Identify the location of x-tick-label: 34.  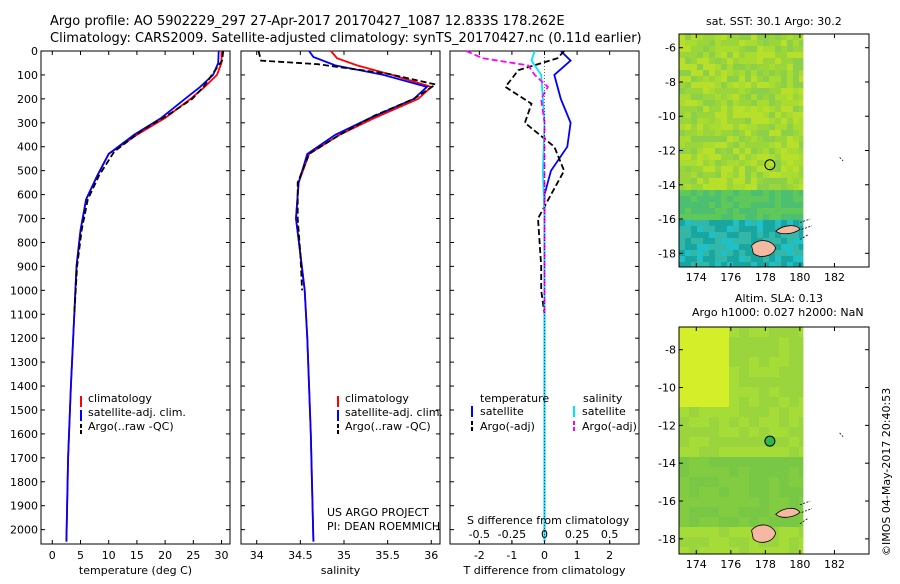
(257, 555).